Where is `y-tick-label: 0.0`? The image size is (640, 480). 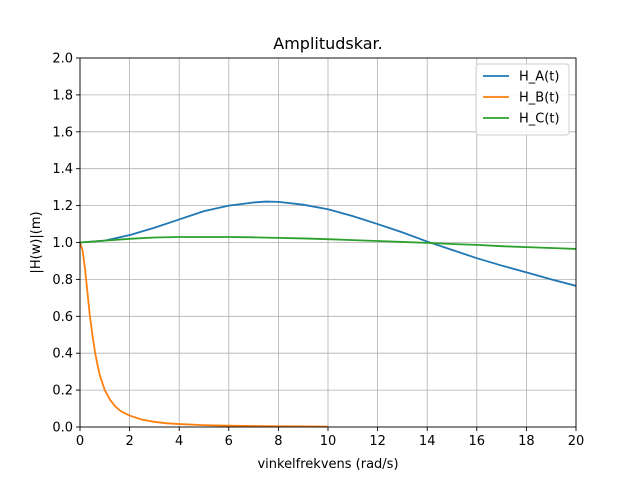 y-tick-label: 0.0 is located at coordinates (62, 428).